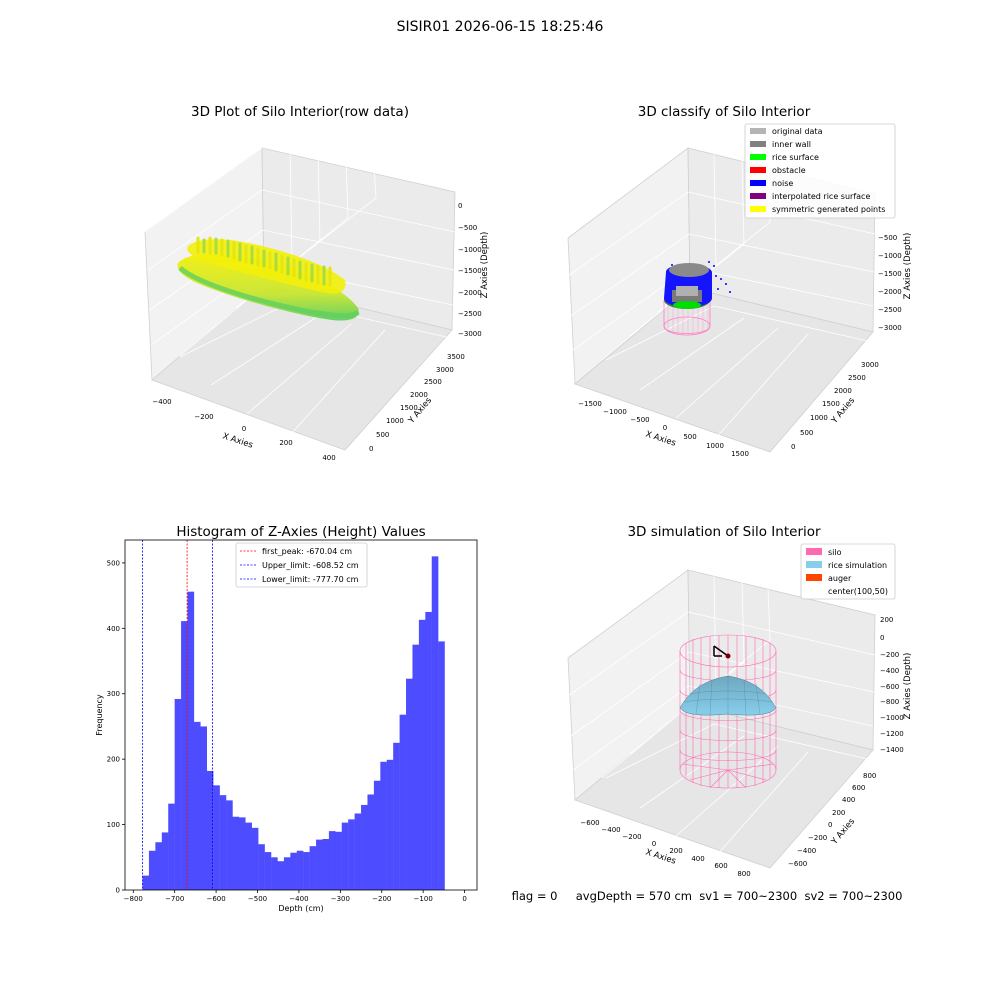  What do you see at coordinates (740, 454) in the screenshot?
I see `classify-xtick: 1500` at bounding box center [740, 454].